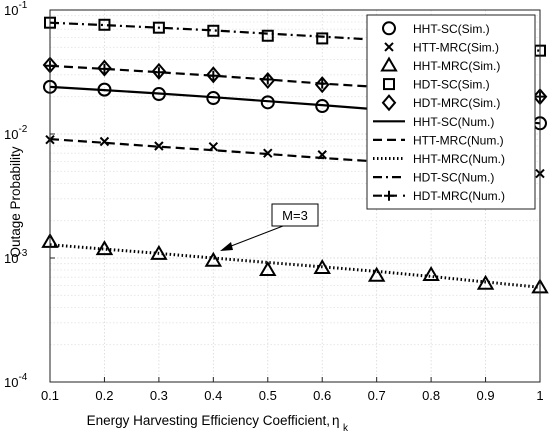 The image size is (550, 439). What do you see at coordinates (451, 29) in the screenshot?
I see `legend-label: HHT-SC(Sim.)` at bounding box center [451, 29].